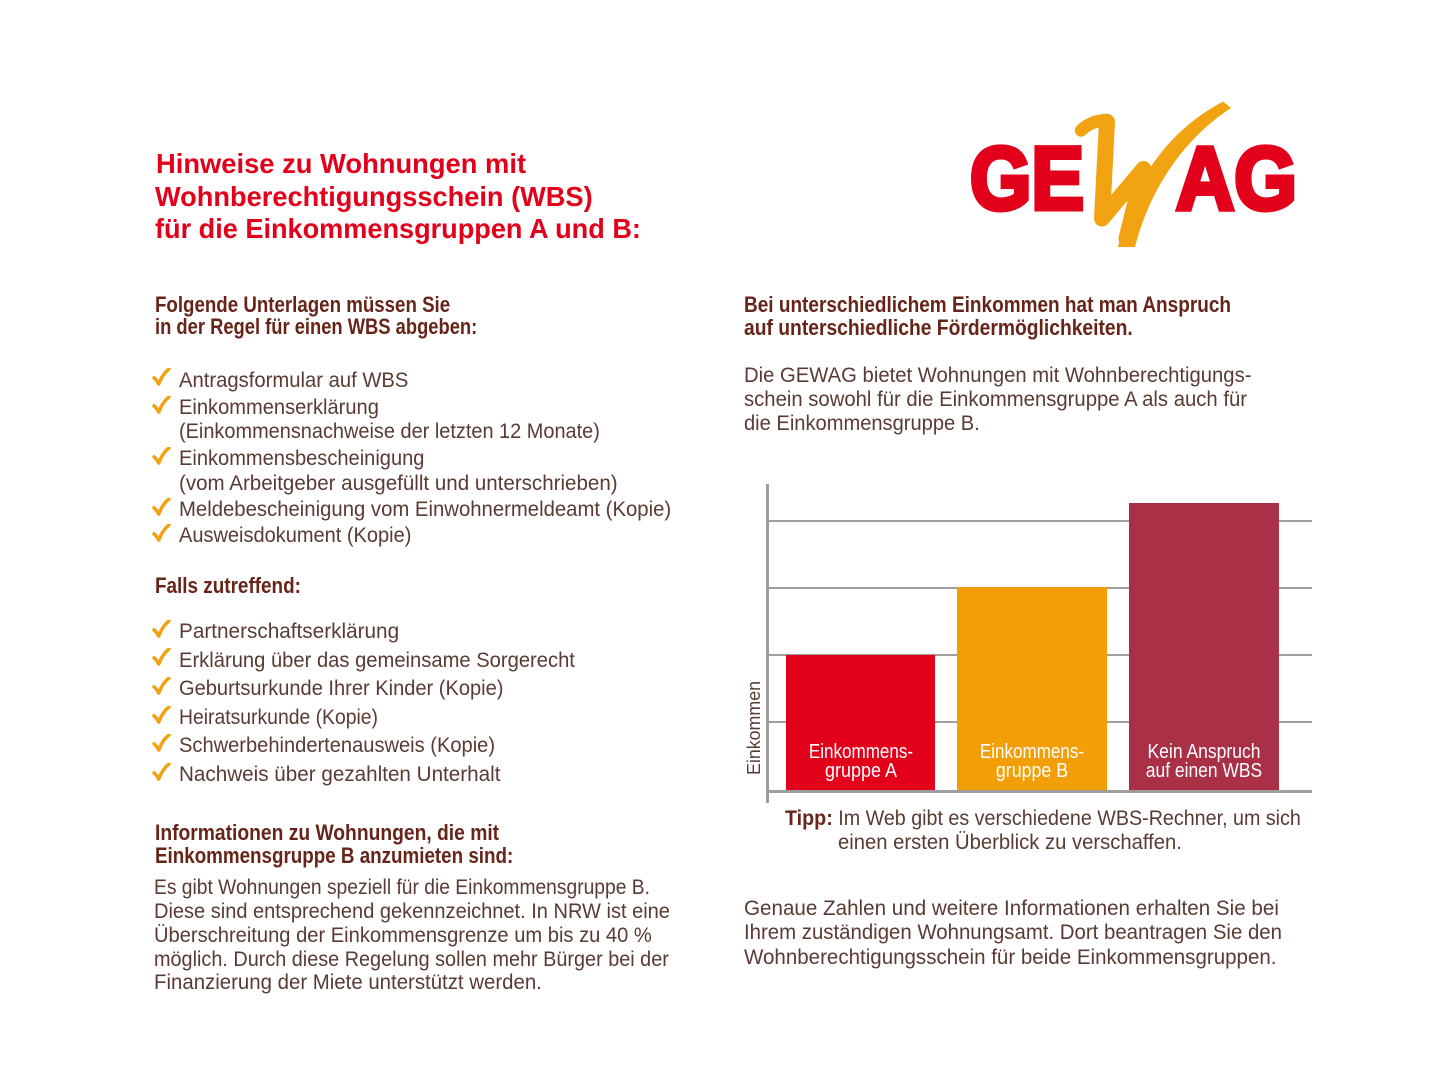 Image resolution: width=1440 pixels, height=1083 pixels. Describe the element at coordinates (1236, 178) in the screenshot. I see `svg-text: AG` at that location.